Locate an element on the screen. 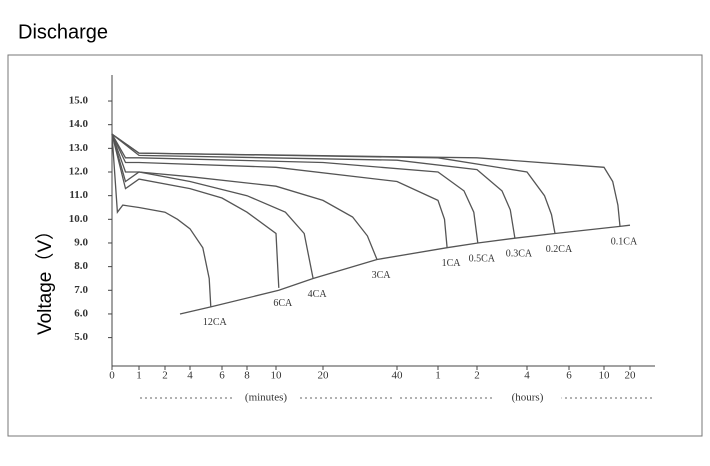  y-axis-label: Voltage（V） is located at coordinates (45, 278).